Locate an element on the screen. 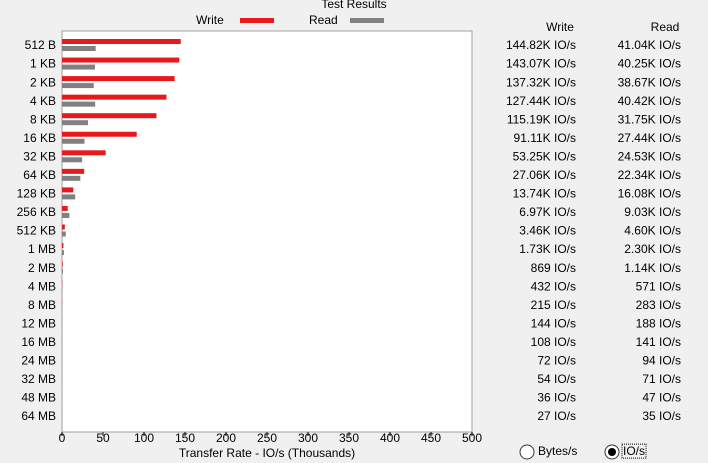  value-label: 91.11K IO/s is located at coordinates (545, 138).